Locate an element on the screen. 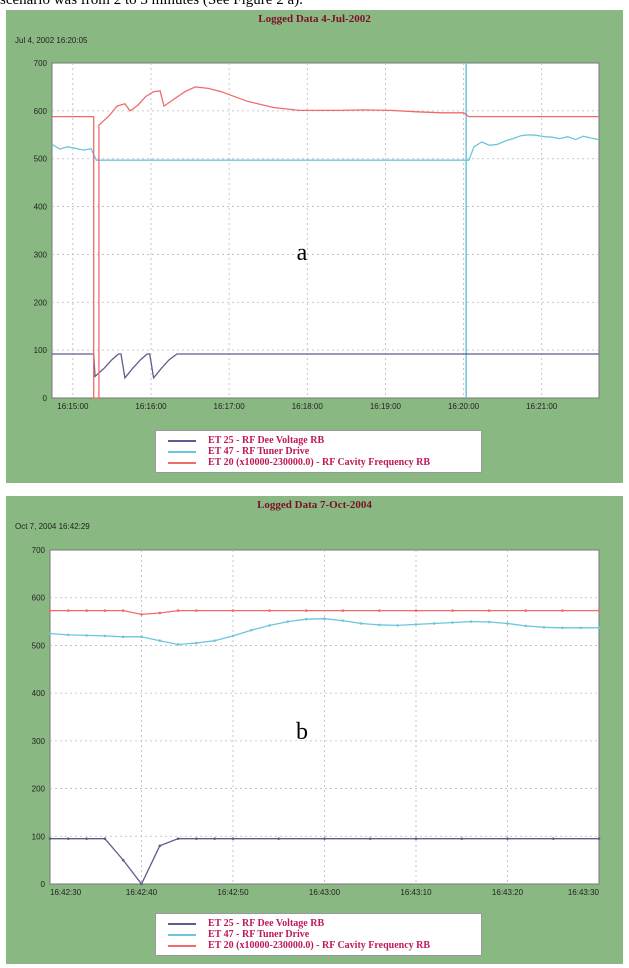  legend-item-dee-voltage-a: ET 25 - RF Dee Voltage RB is located at coordinates (318, 440).